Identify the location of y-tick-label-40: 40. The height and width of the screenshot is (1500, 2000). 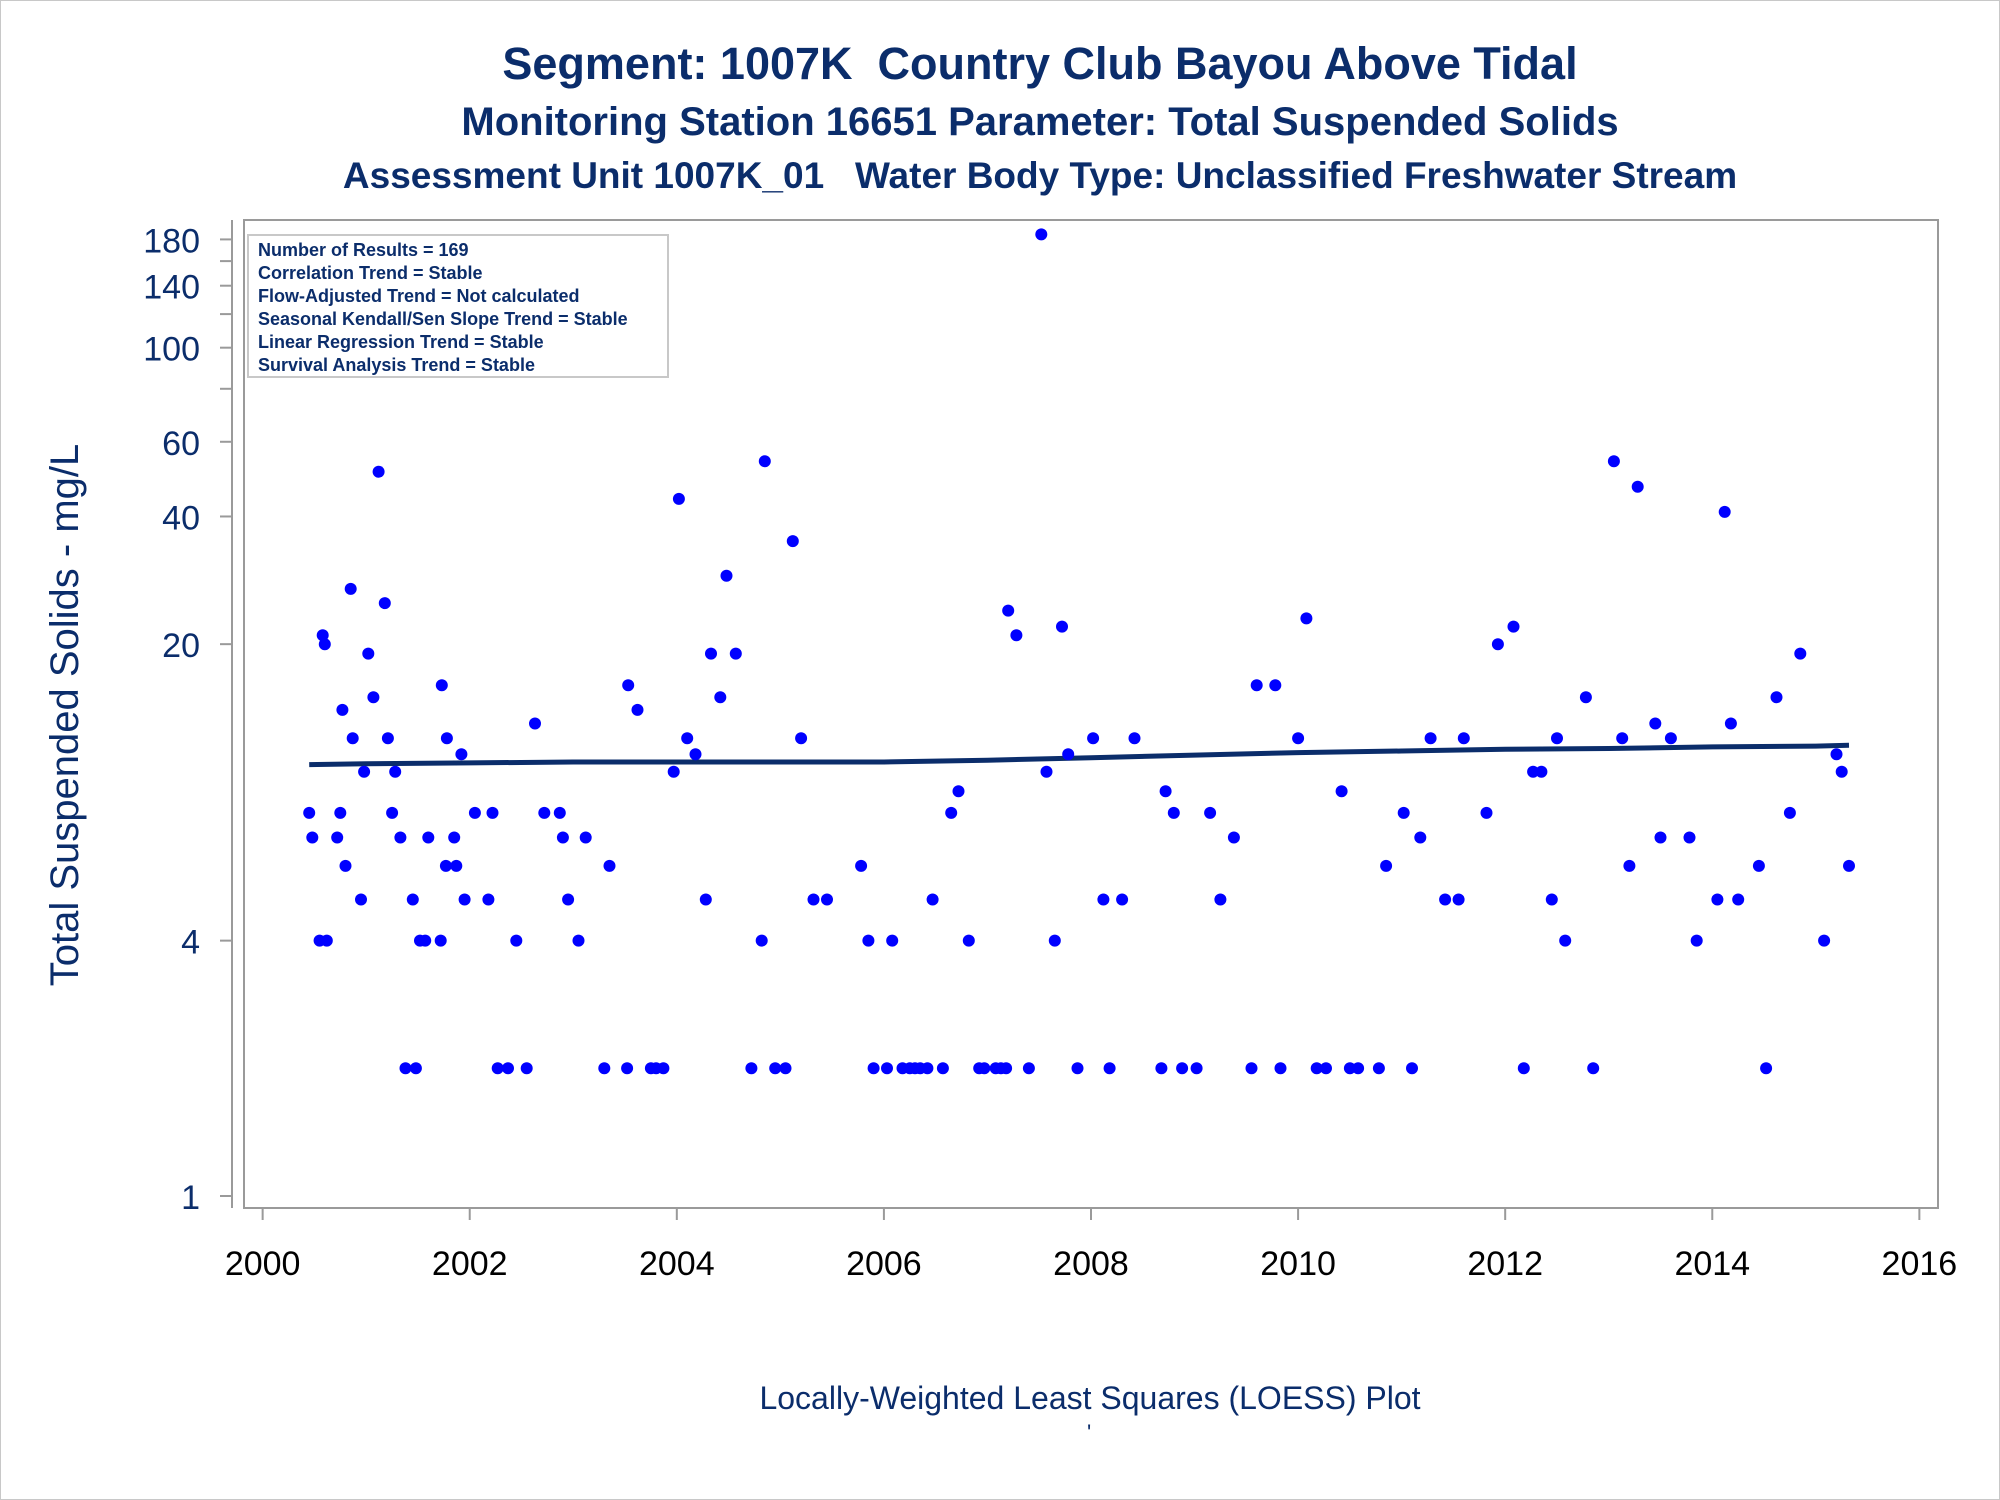
(181, 518).